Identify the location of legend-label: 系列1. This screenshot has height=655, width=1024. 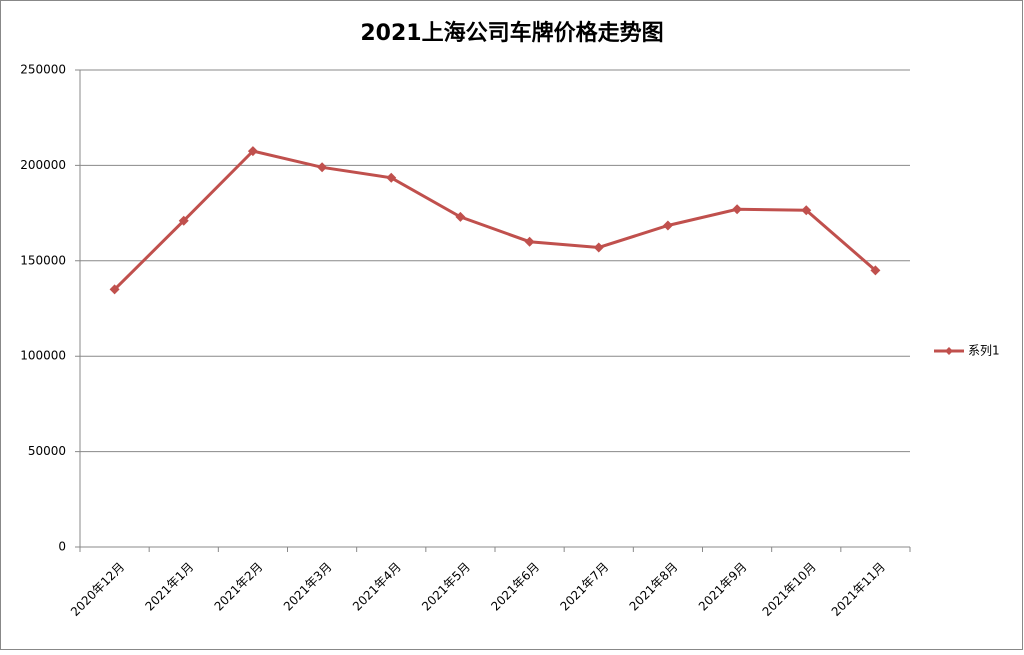
(984, 351).